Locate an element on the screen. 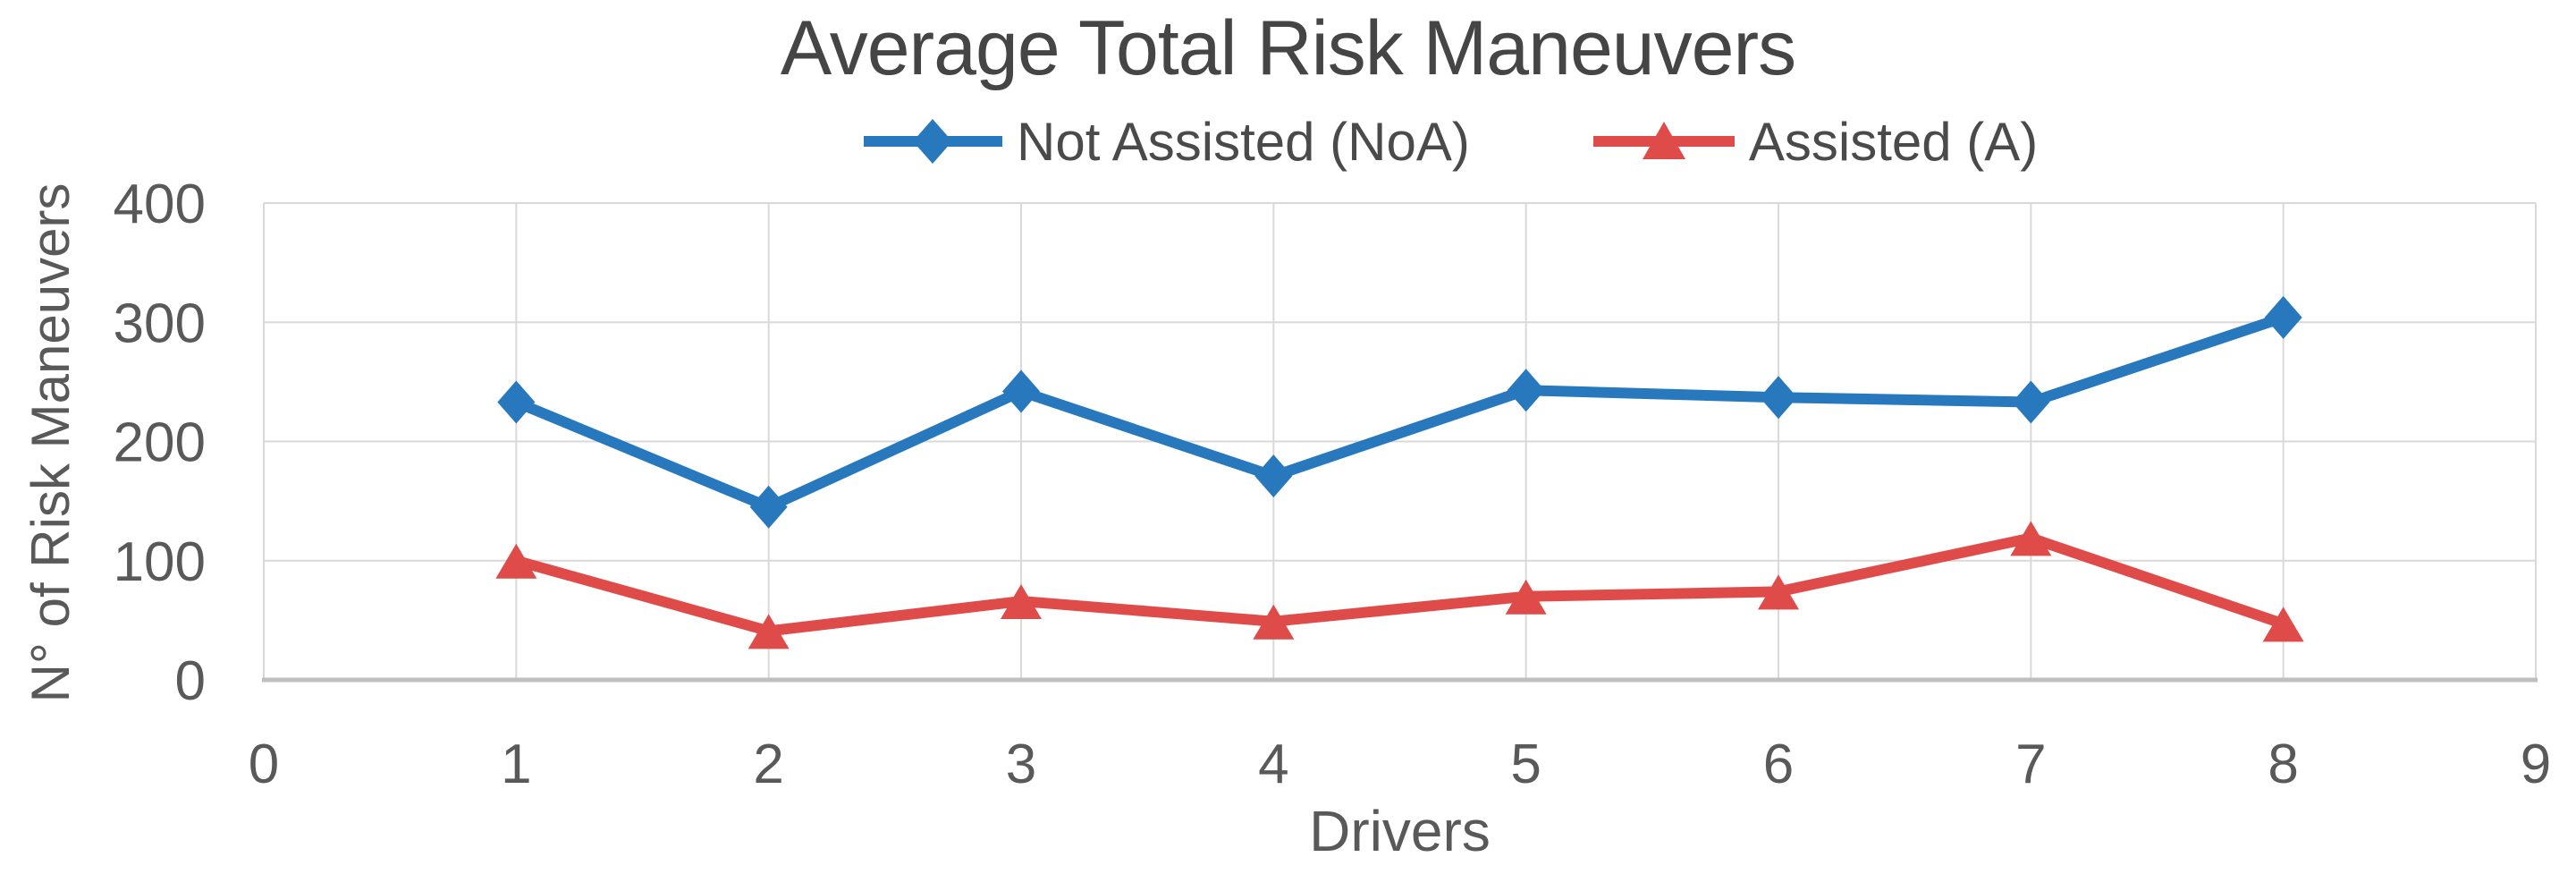 This screenshot has height=891, width=2576. chart-title: Average Total Risk Maneuvers is located at coordinates (1288, 48).